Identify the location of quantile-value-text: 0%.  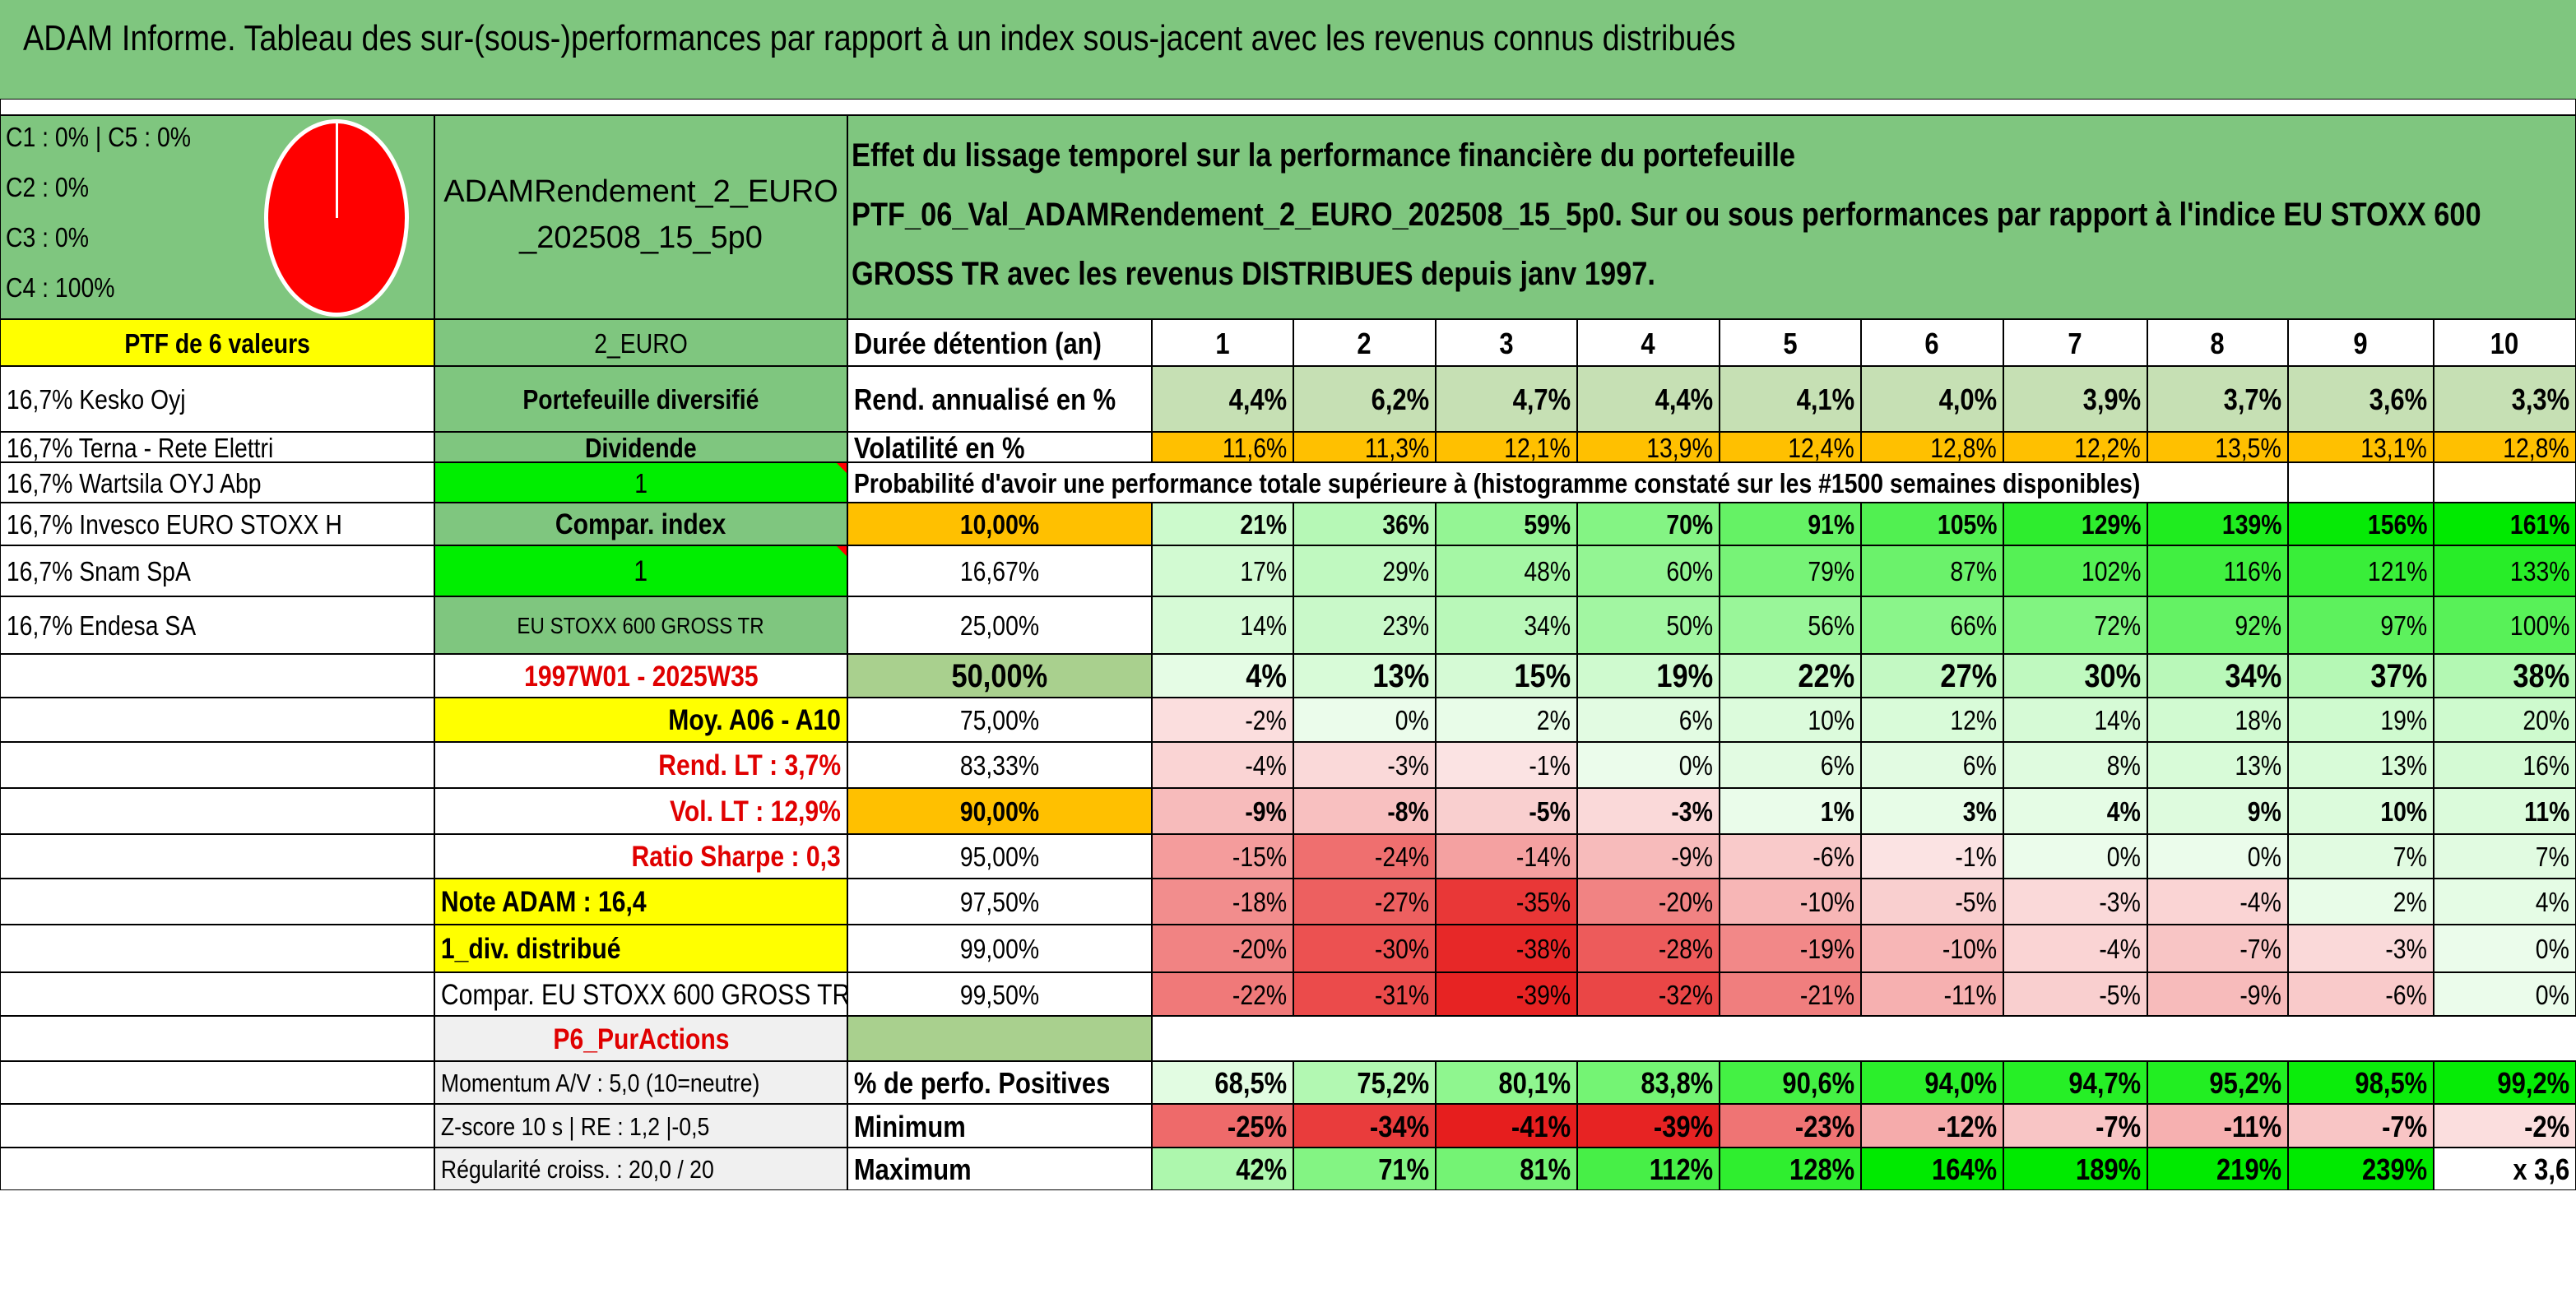
(2124, 857).